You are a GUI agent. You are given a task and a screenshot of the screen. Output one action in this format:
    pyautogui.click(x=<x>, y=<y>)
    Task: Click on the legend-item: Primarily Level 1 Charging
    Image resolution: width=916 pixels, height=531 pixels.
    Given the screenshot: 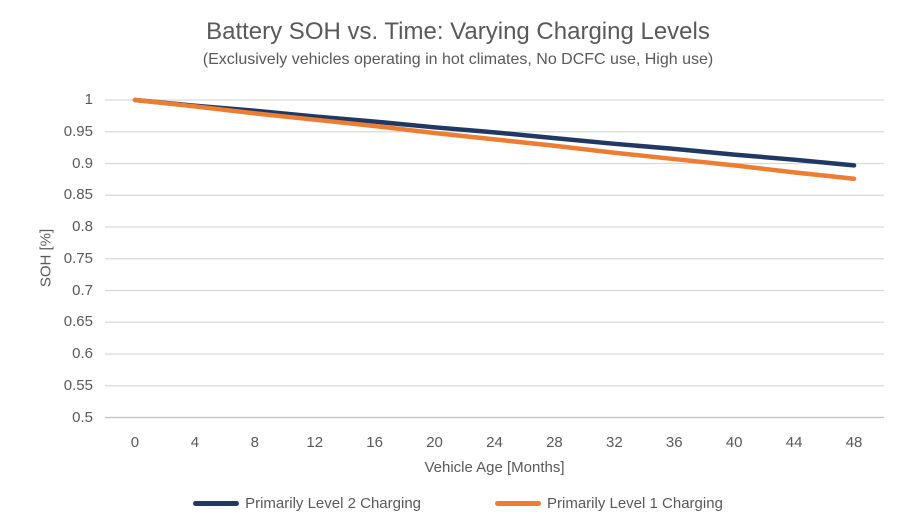 What is the action you would take?
    pyautogui.click(x=609, y=503)
    